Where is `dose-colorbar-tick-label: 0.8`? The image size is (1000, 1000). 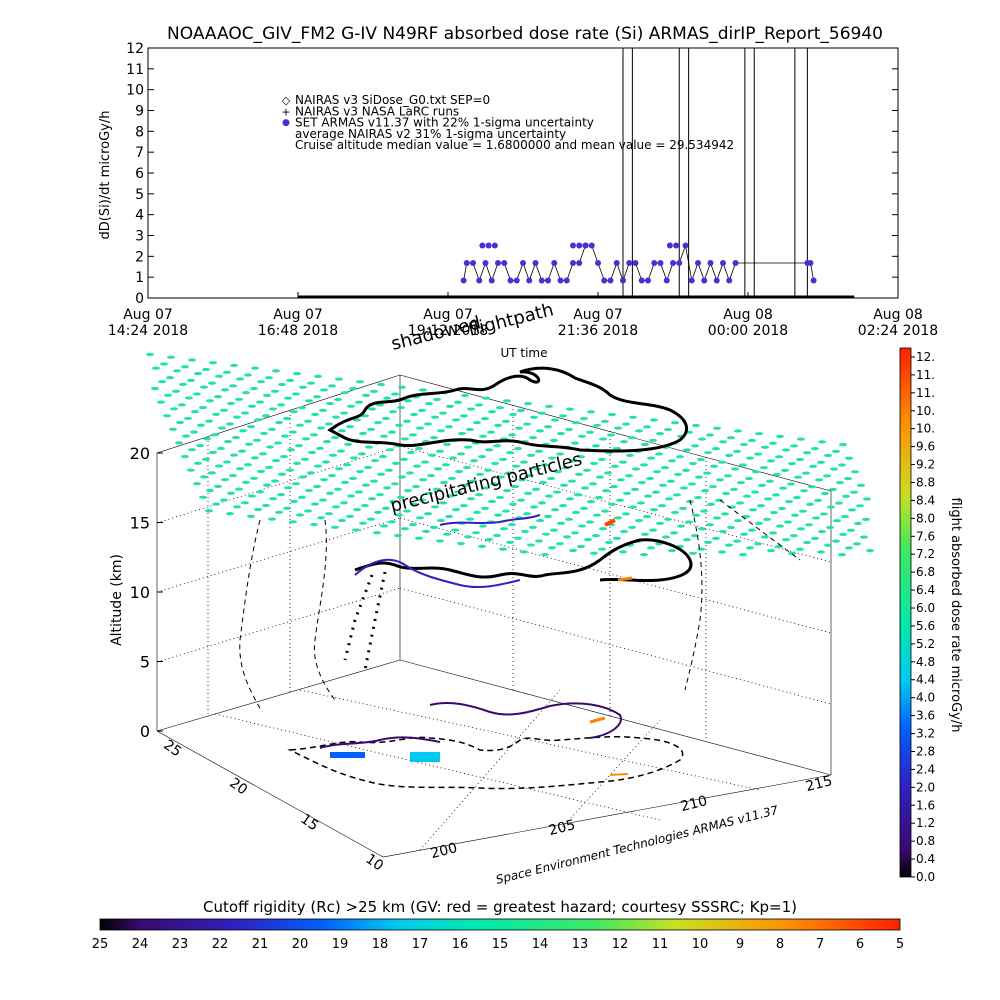 dose-colorbar-tick-label: 0.8 is located at coordinates (925, 841).